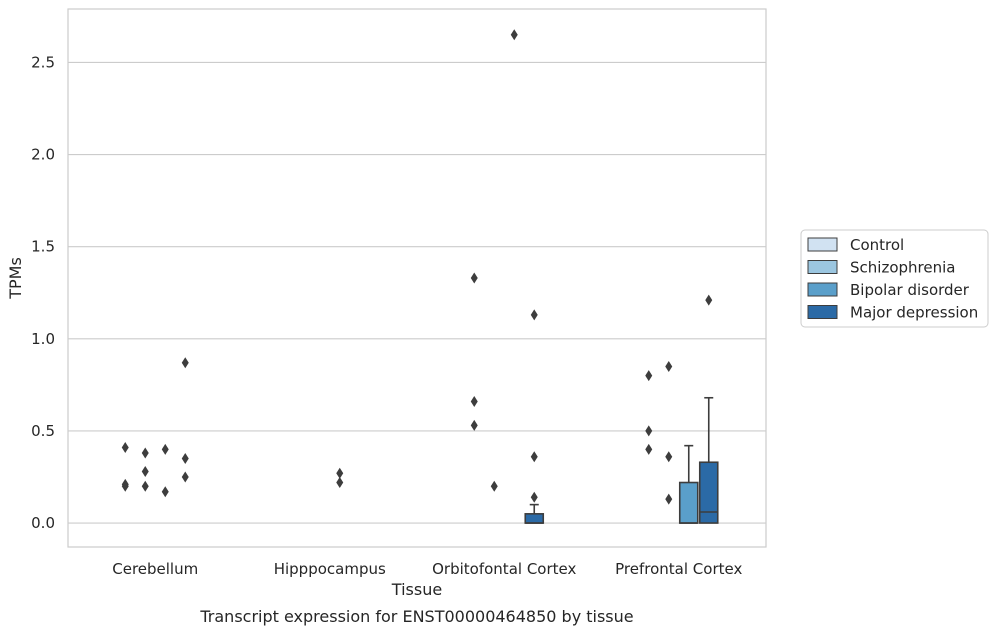 Image resolution: width=997 pixels, height=634 pixels. Describe the element at coordinates (43, 155) in the screenshot. I see `y-tick-label: 2.0` at that location.